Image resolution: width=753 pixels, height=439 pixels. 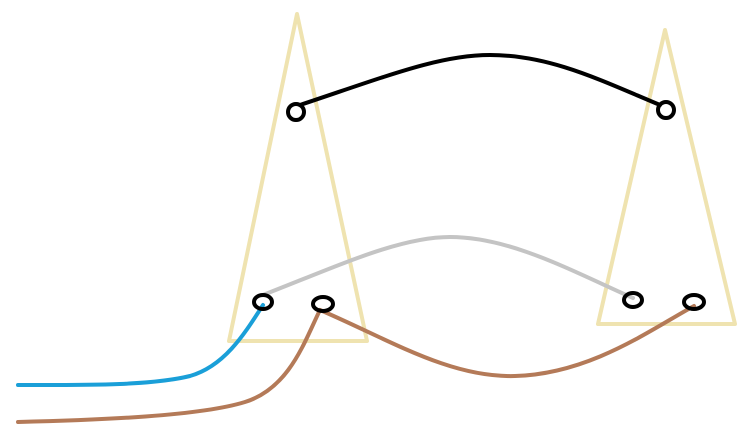 I want to click on black-wire, so click(x=480, y=80).